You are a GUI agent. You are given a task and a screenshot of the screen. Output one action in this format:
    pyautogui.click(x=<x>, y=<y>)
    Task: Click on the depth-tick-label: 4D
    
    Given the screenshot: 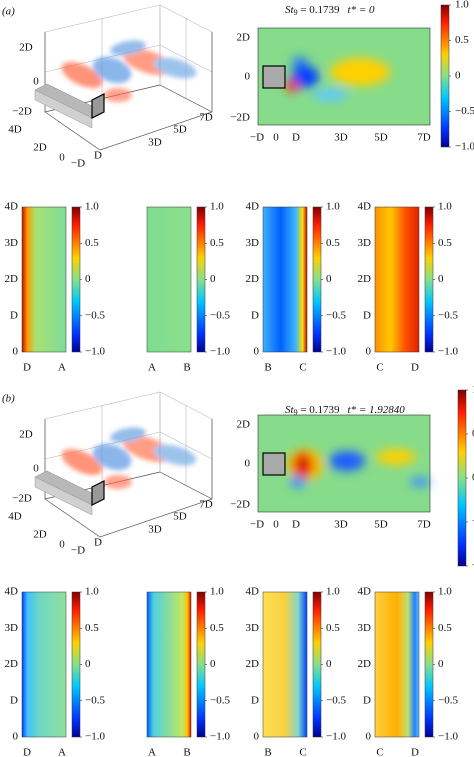 What is the action you would take?
    pyautogui.click(x=15, y=517)
    